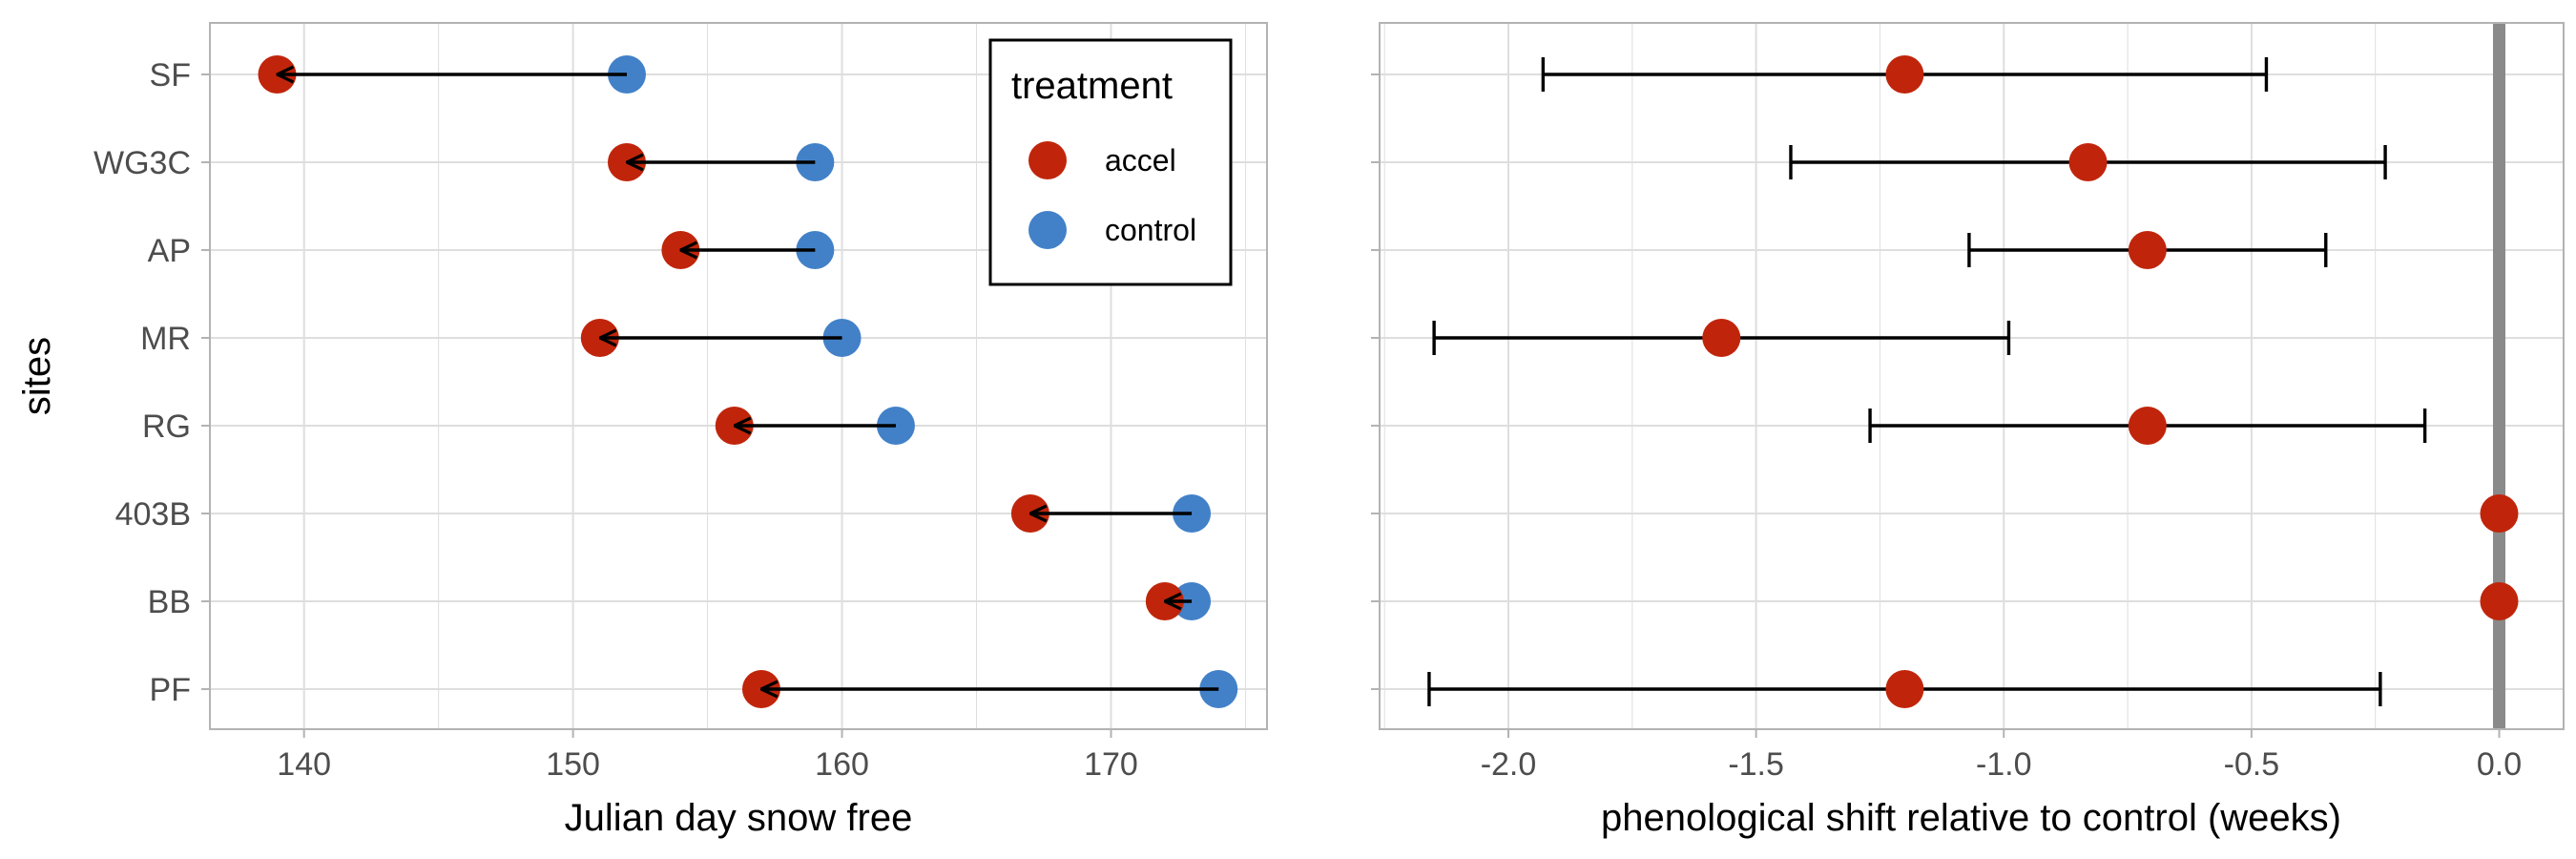  Describe the element at coordinates (142, 163) in the screenshot. I see `site-label-wg3c: WG3C` at that location.